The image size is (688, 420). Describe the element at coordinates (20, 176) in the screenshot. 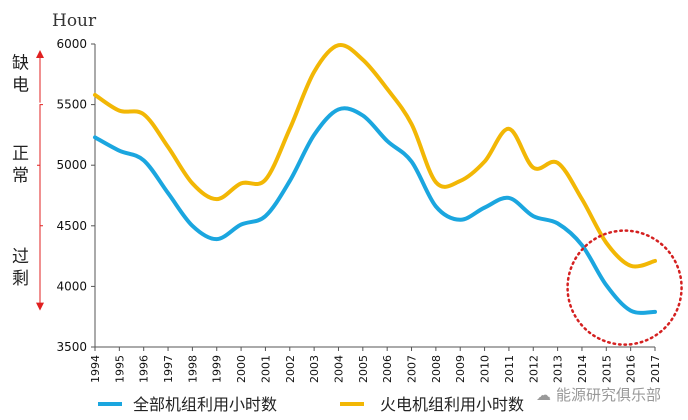

I see `zone-label-normal: 常` at that location.